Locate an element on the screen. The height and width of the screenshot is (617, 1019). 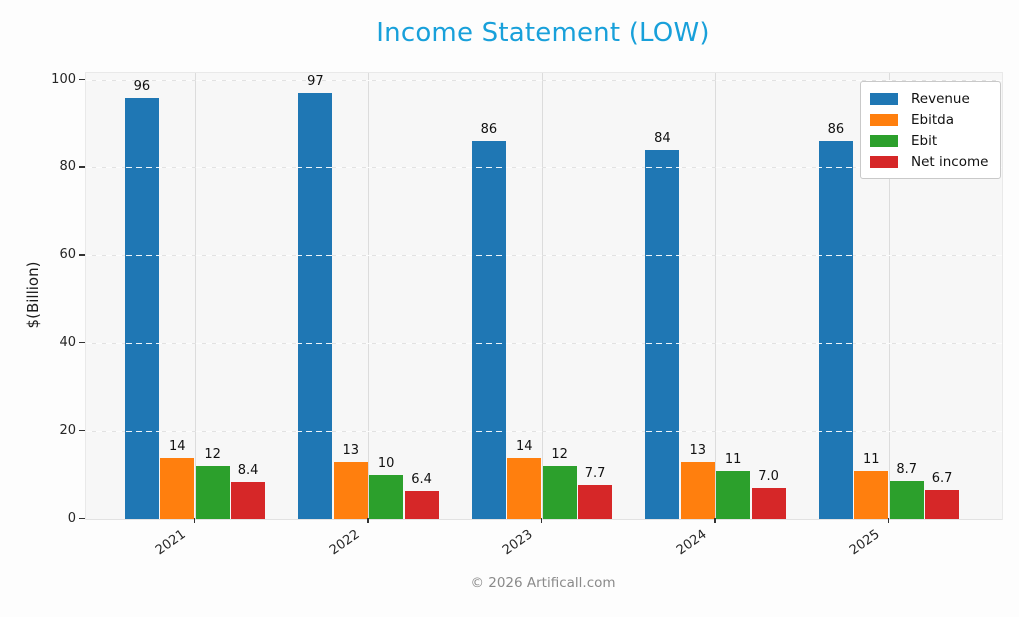
bar-ebit-2023 is located at coordinates (559, 492).